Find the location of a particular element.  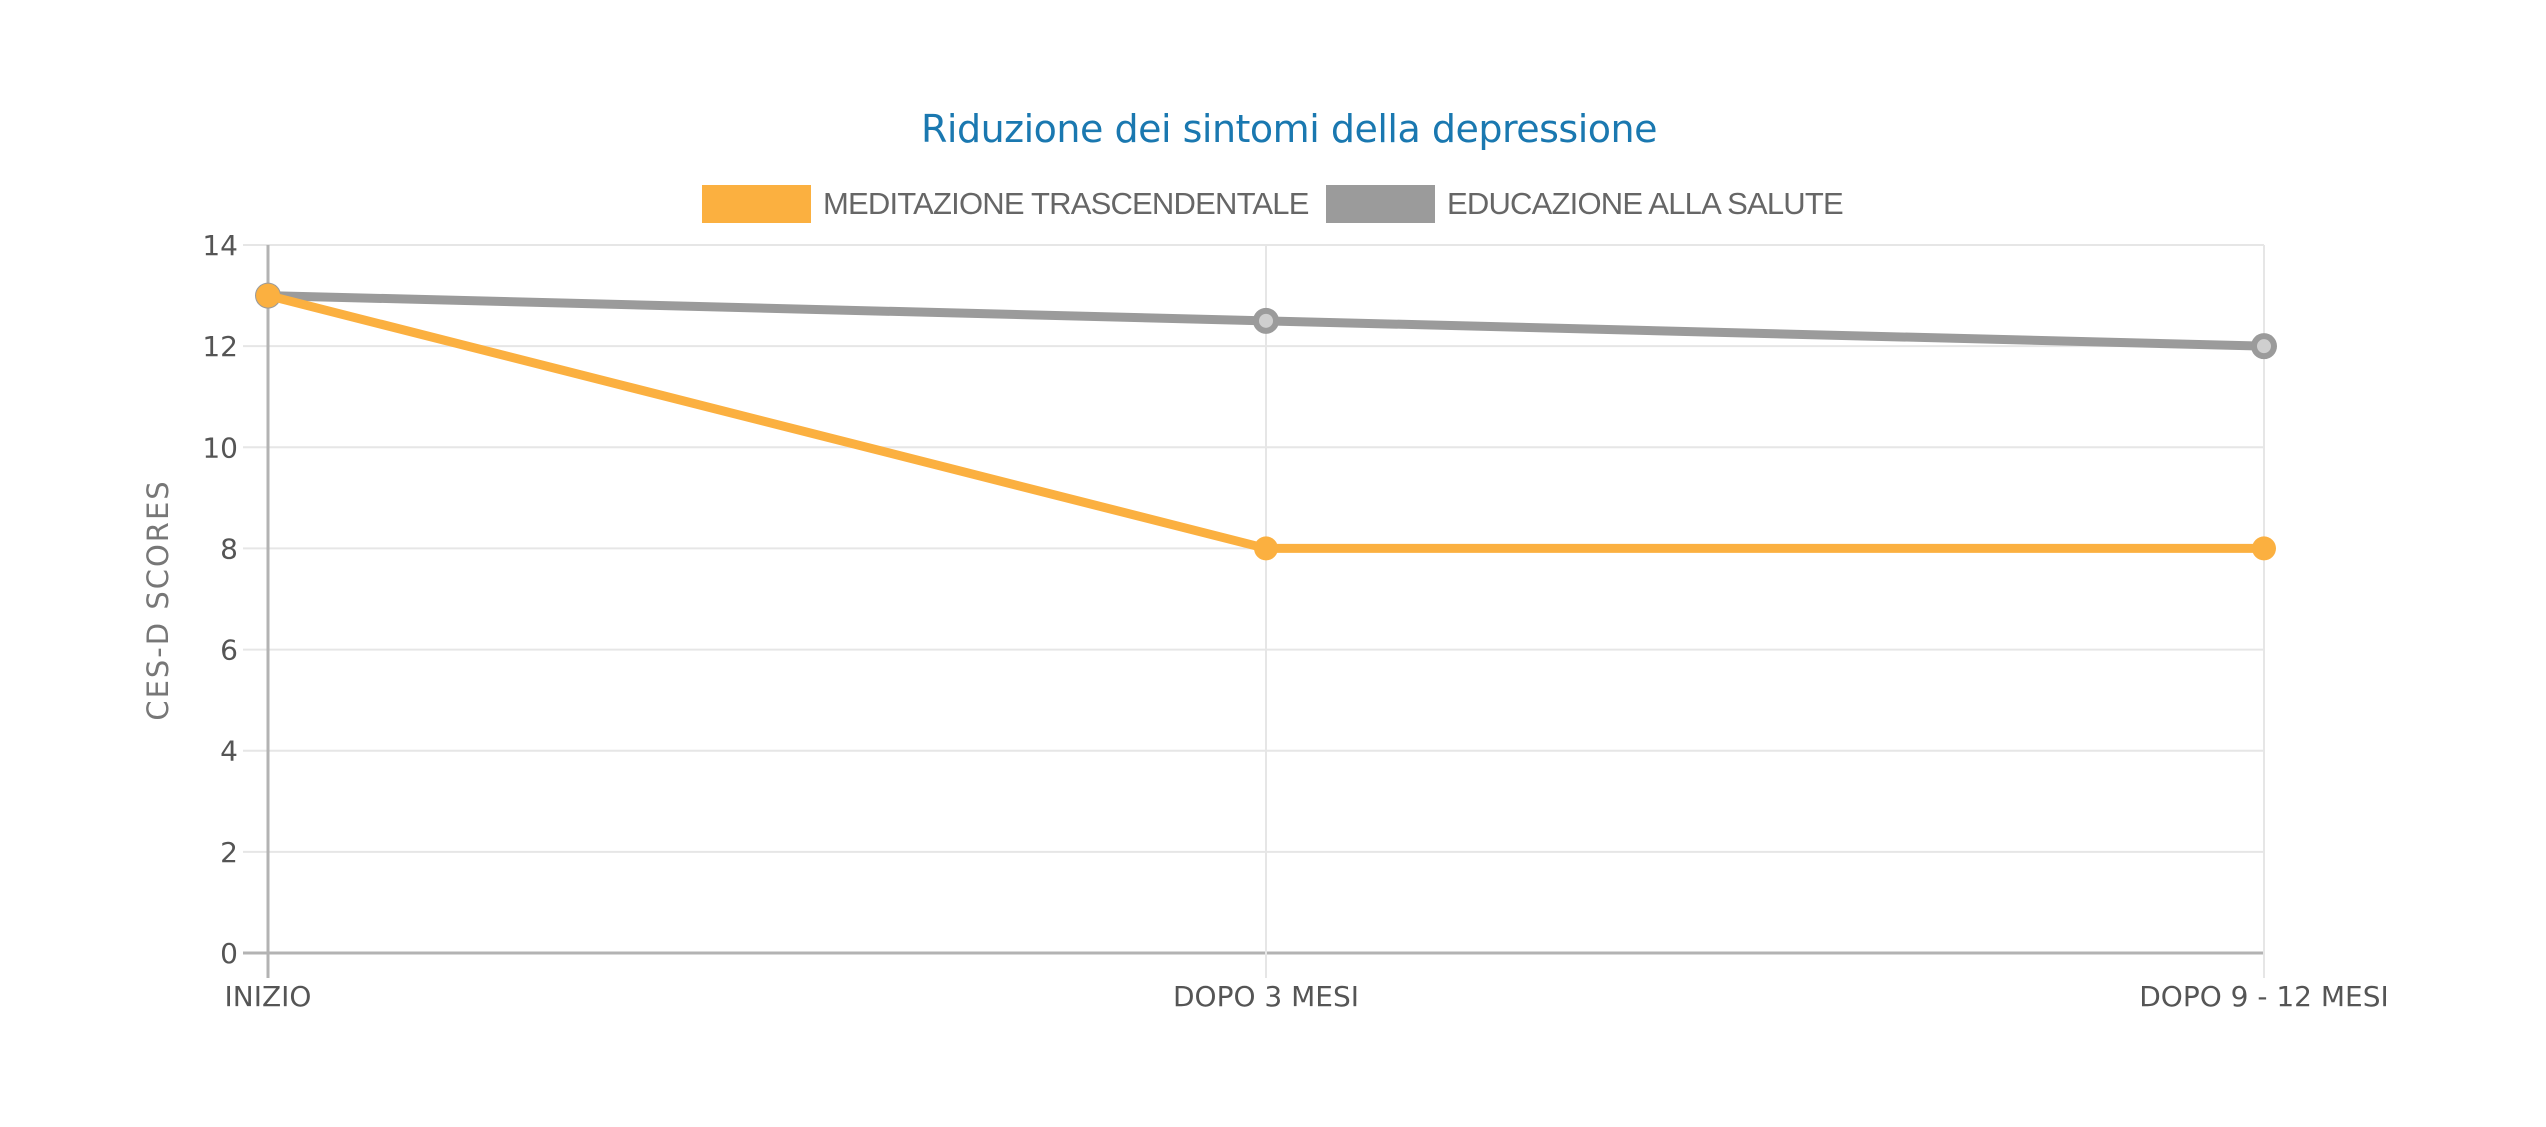

legend-item-educazione: EDUCAZIONE ALLA SALUTE is located at coordinates (1585, 204).